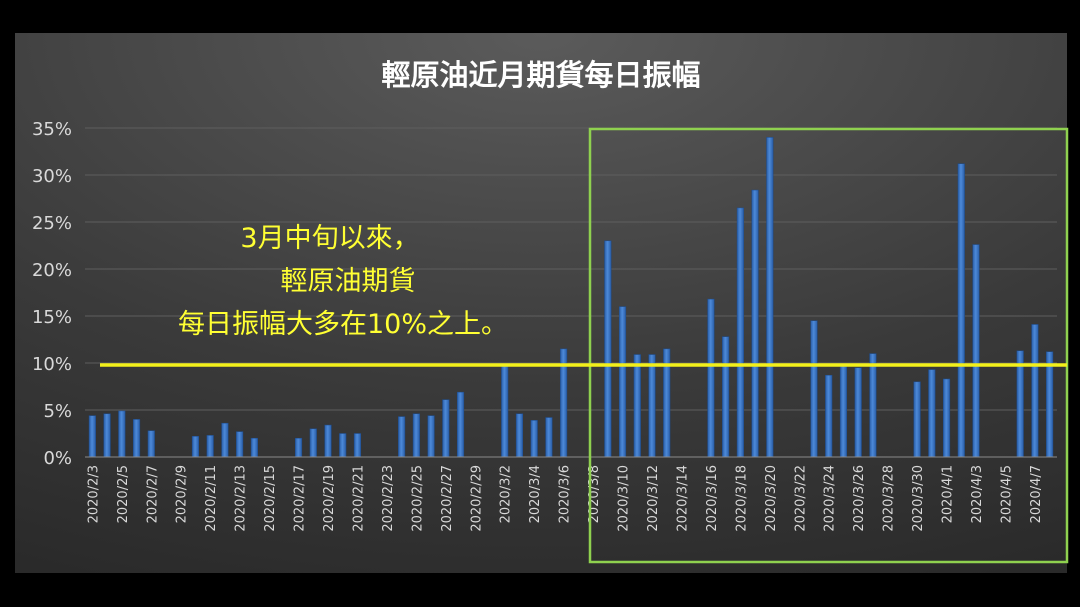 Image resolution: width=1080 pixels, height=607 pixels. I want to click on y-tick-label: 35%, so click(52, 129).